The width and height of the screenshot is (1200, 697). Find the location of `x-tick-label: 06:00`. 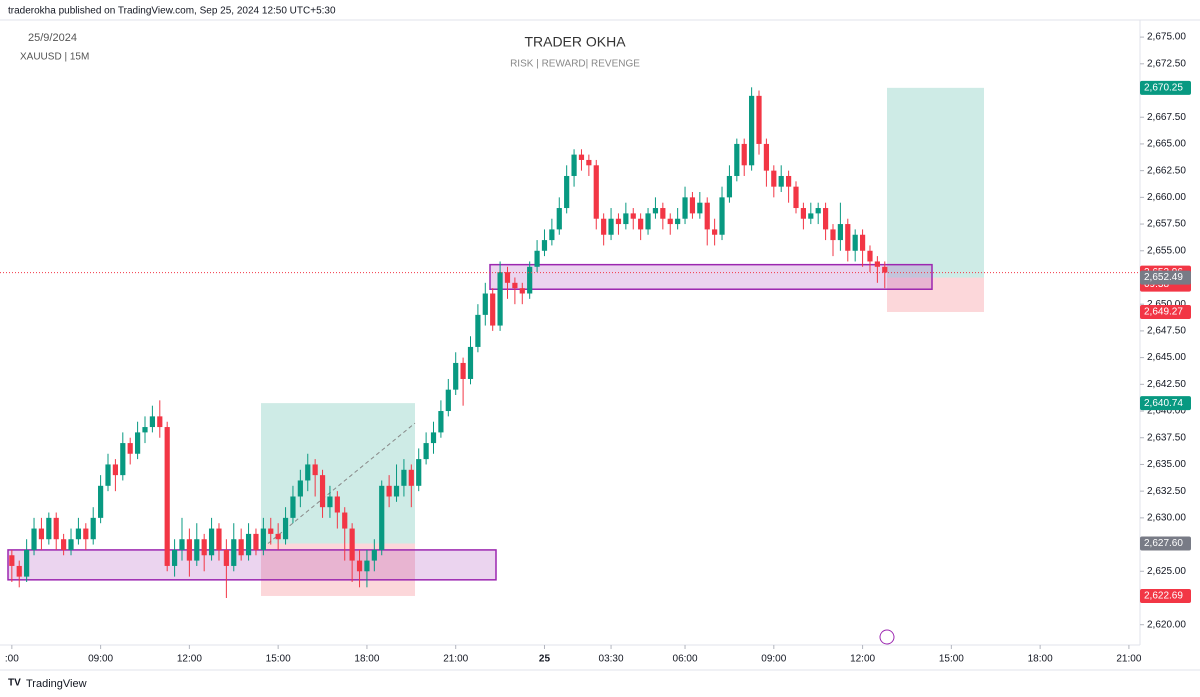

x-tick-label: 06:00 is located at coordinates (685, 659).